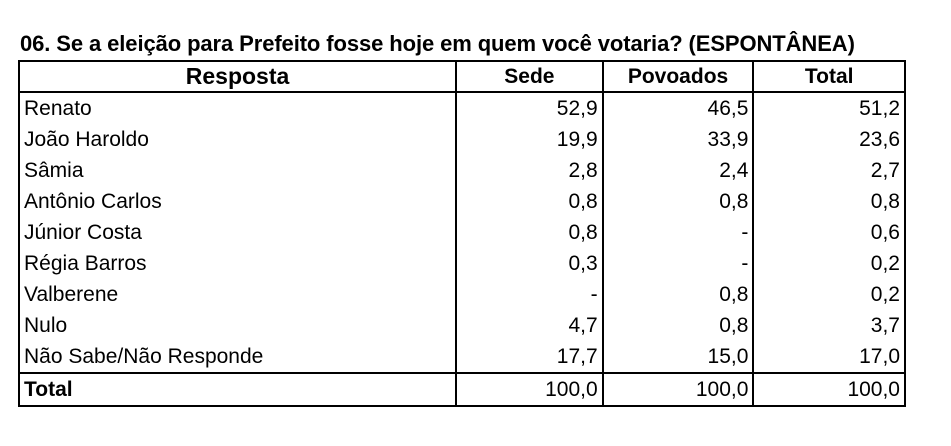 This screenshot has width=951, height=446. I want to click on table-row: Júnior Costa 0,8 - 0,6, so click(462, 232).